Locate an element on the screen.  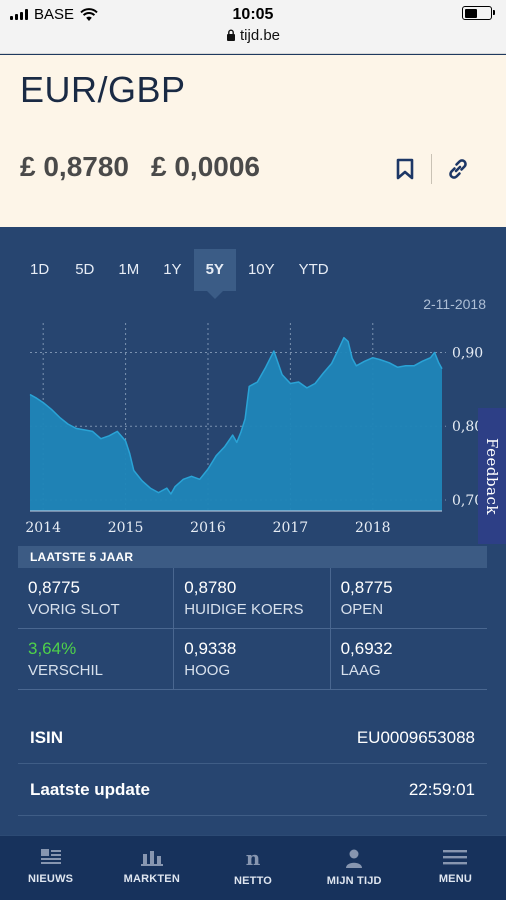
info-value: EU0009653088 is located at coordinates (415, 737).